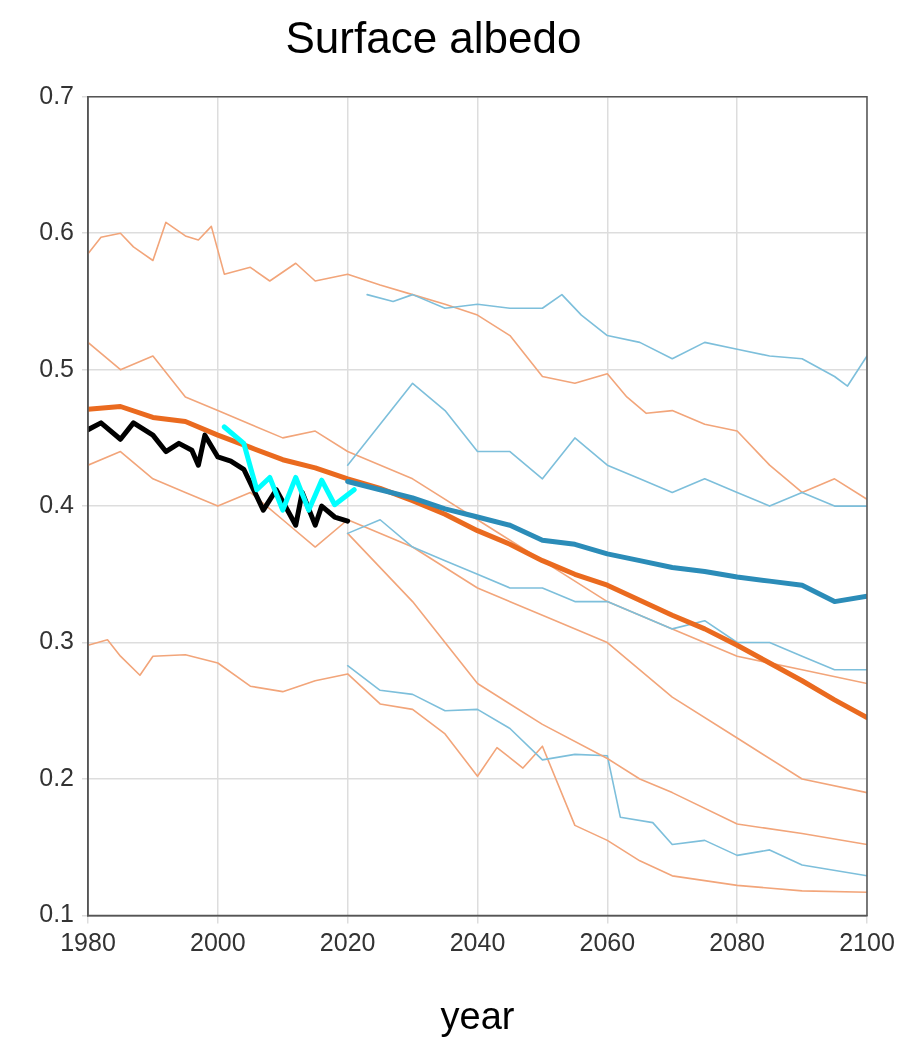 The width and height of the screenshot is (915, 1055). Describe the element at coordinates (56, 231) in the screenshot. I see `y-tick-label: 0.6` at that location.